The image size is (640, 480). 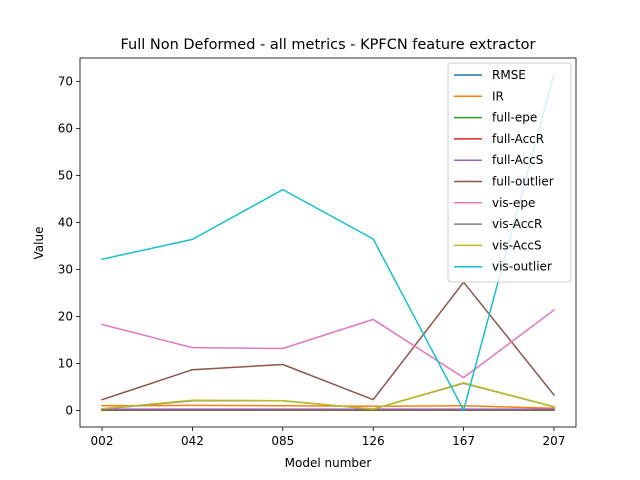 I want to click on x-axis-label: Model number, so click(x=328, y=463).